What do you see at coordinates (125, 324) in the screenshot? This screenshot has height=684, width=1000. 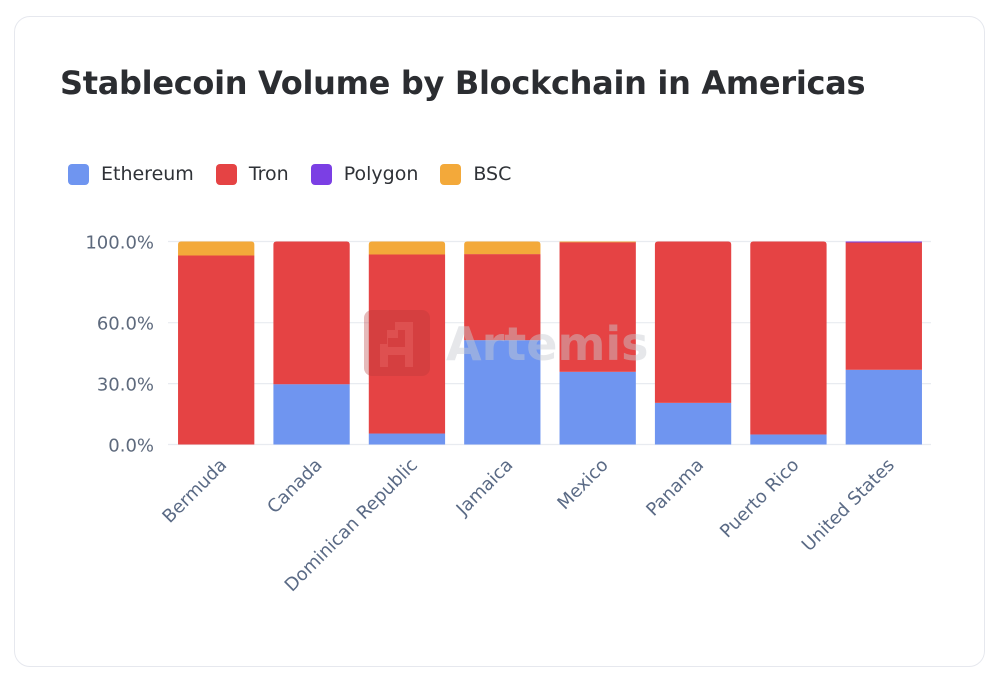 I see `y-tick-label: 60.0%` at bounding box center [125, 324].